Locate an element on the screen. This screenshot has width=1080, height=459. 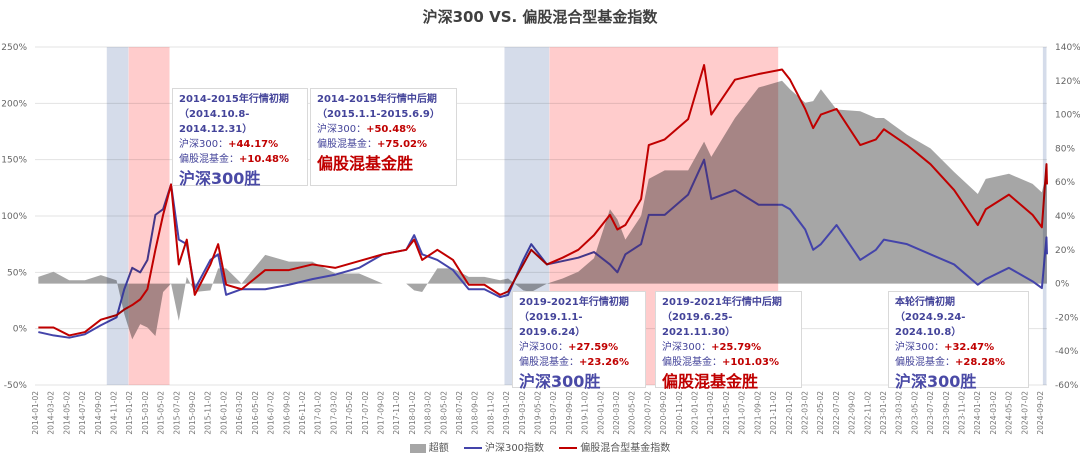
x-tick-label: 2018-05-02 is located at coordinates (443, 413).